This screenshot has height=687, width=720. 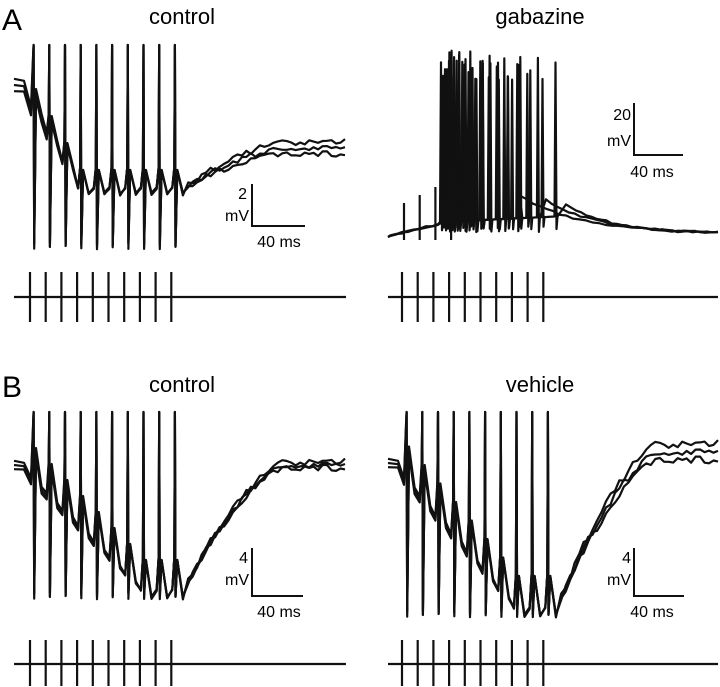 I want to click on scale-bar-a-gabazine: 20 mV 40 ms, so click(x=645, y=142).